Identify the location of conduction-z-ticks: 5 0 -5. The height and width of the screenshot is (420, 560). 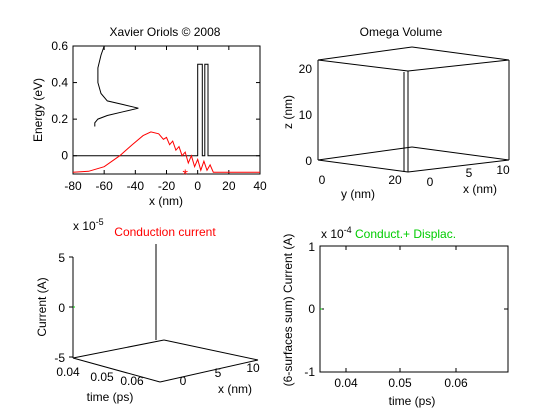
(59, 308).